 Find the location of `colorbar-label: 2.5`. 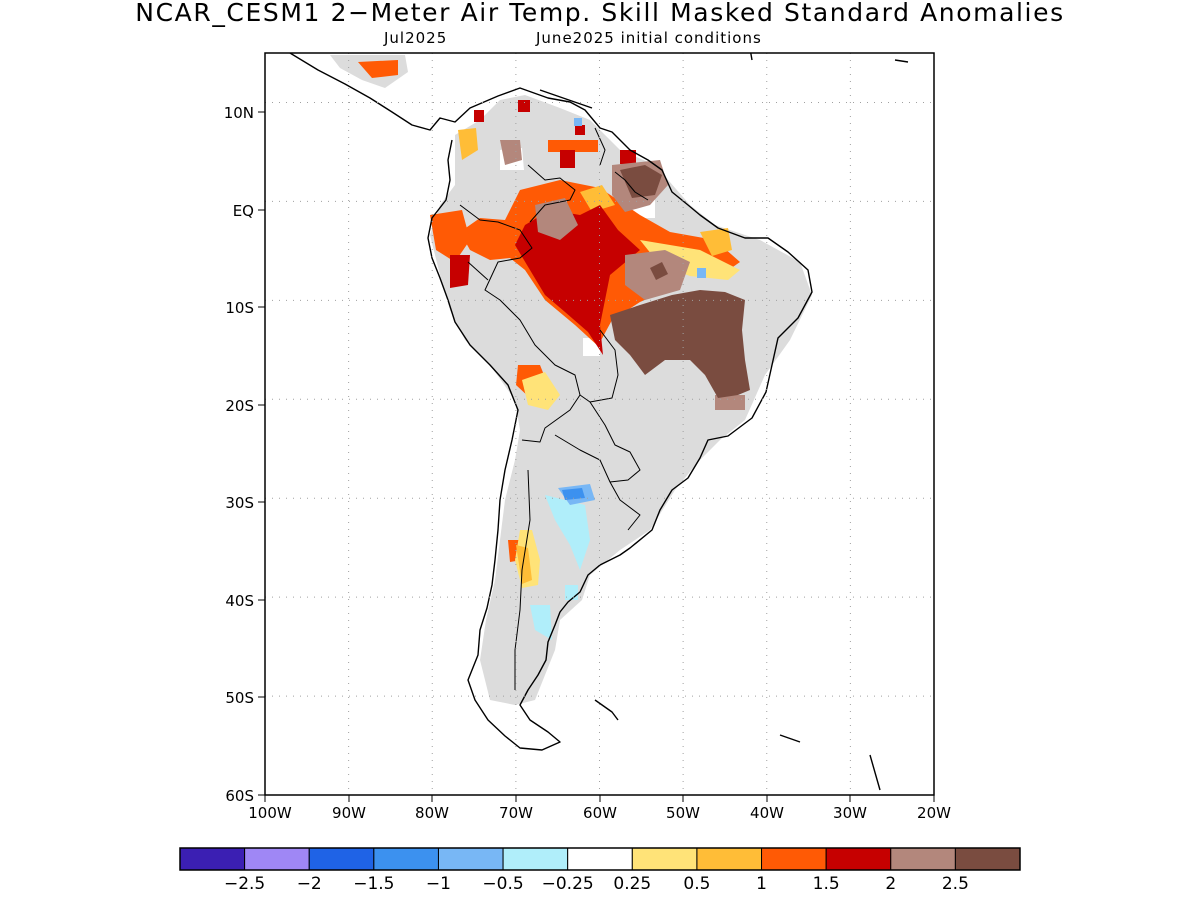

colorbar-label: 2.5 is located at coordinates (955, 884).